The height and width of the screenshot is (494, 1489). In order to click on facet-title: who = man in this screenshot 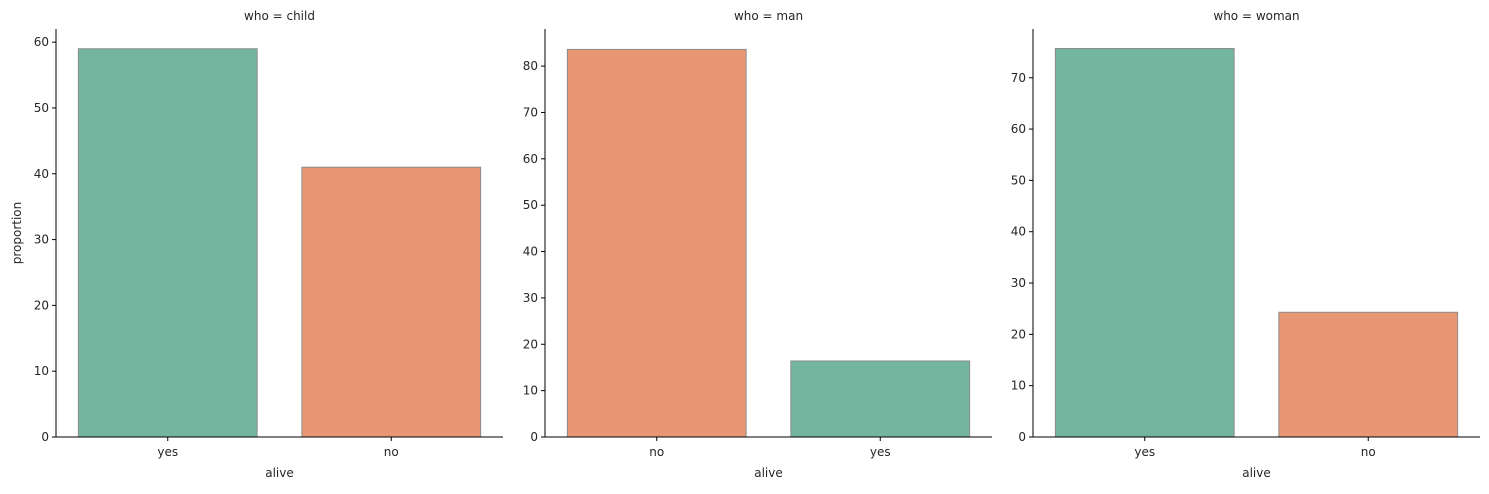, I will do `click(768, 16)`.